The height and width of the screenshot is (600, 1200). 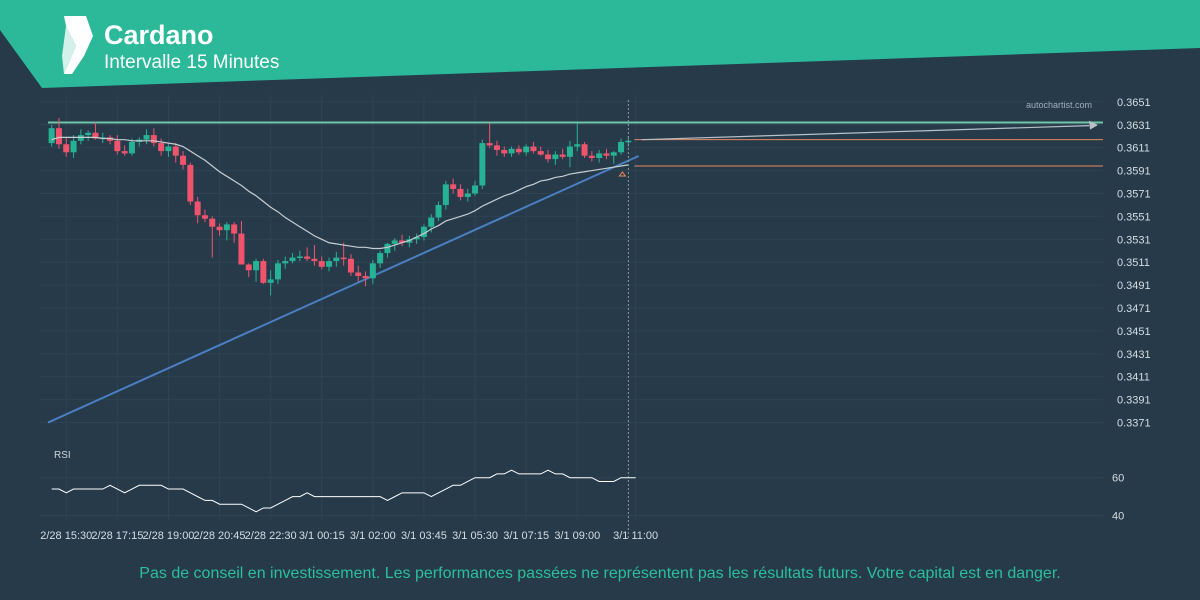 I want to click on y-tick-label: 0.3391, so click(x=1134, y=401).